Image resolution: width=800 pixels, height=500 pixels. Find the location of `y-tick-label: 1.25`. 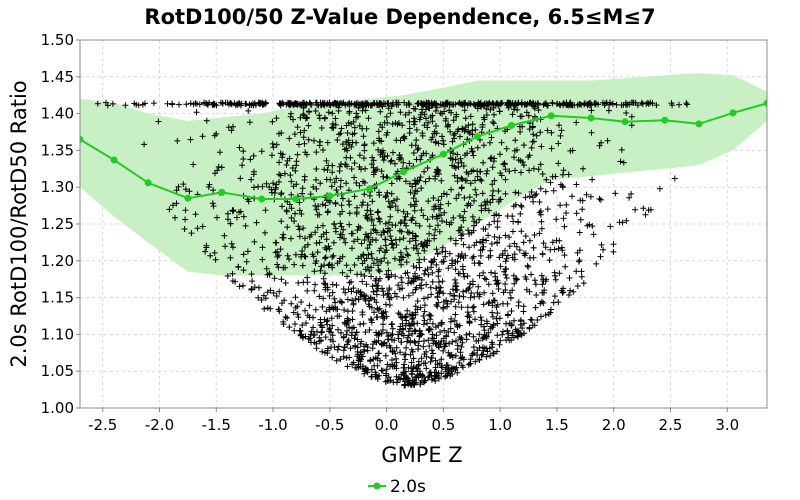

y-tick-label: 1.25 is located at coordinates (57, 224).